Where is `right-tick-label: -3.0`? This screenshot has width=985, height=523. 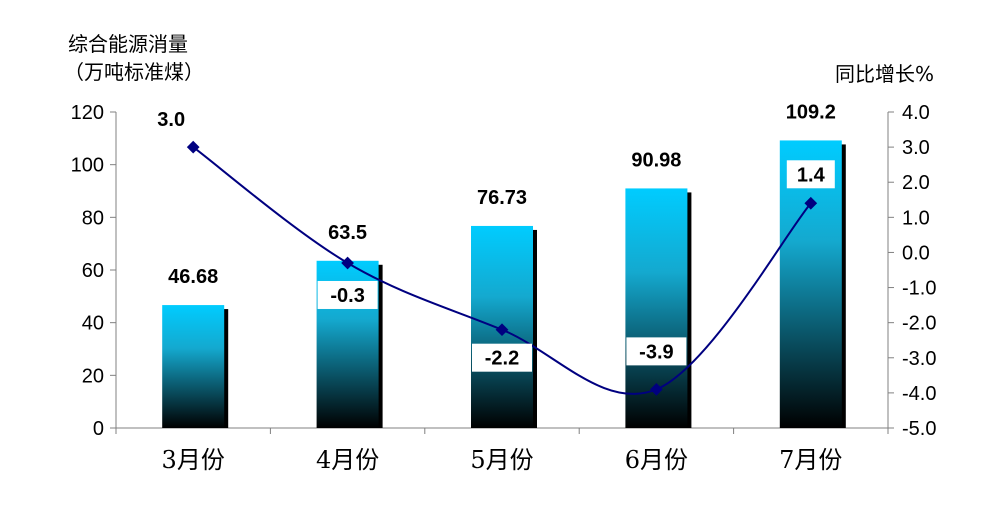 right-tick-label: -3.0 is located at coordinates (919, 359).